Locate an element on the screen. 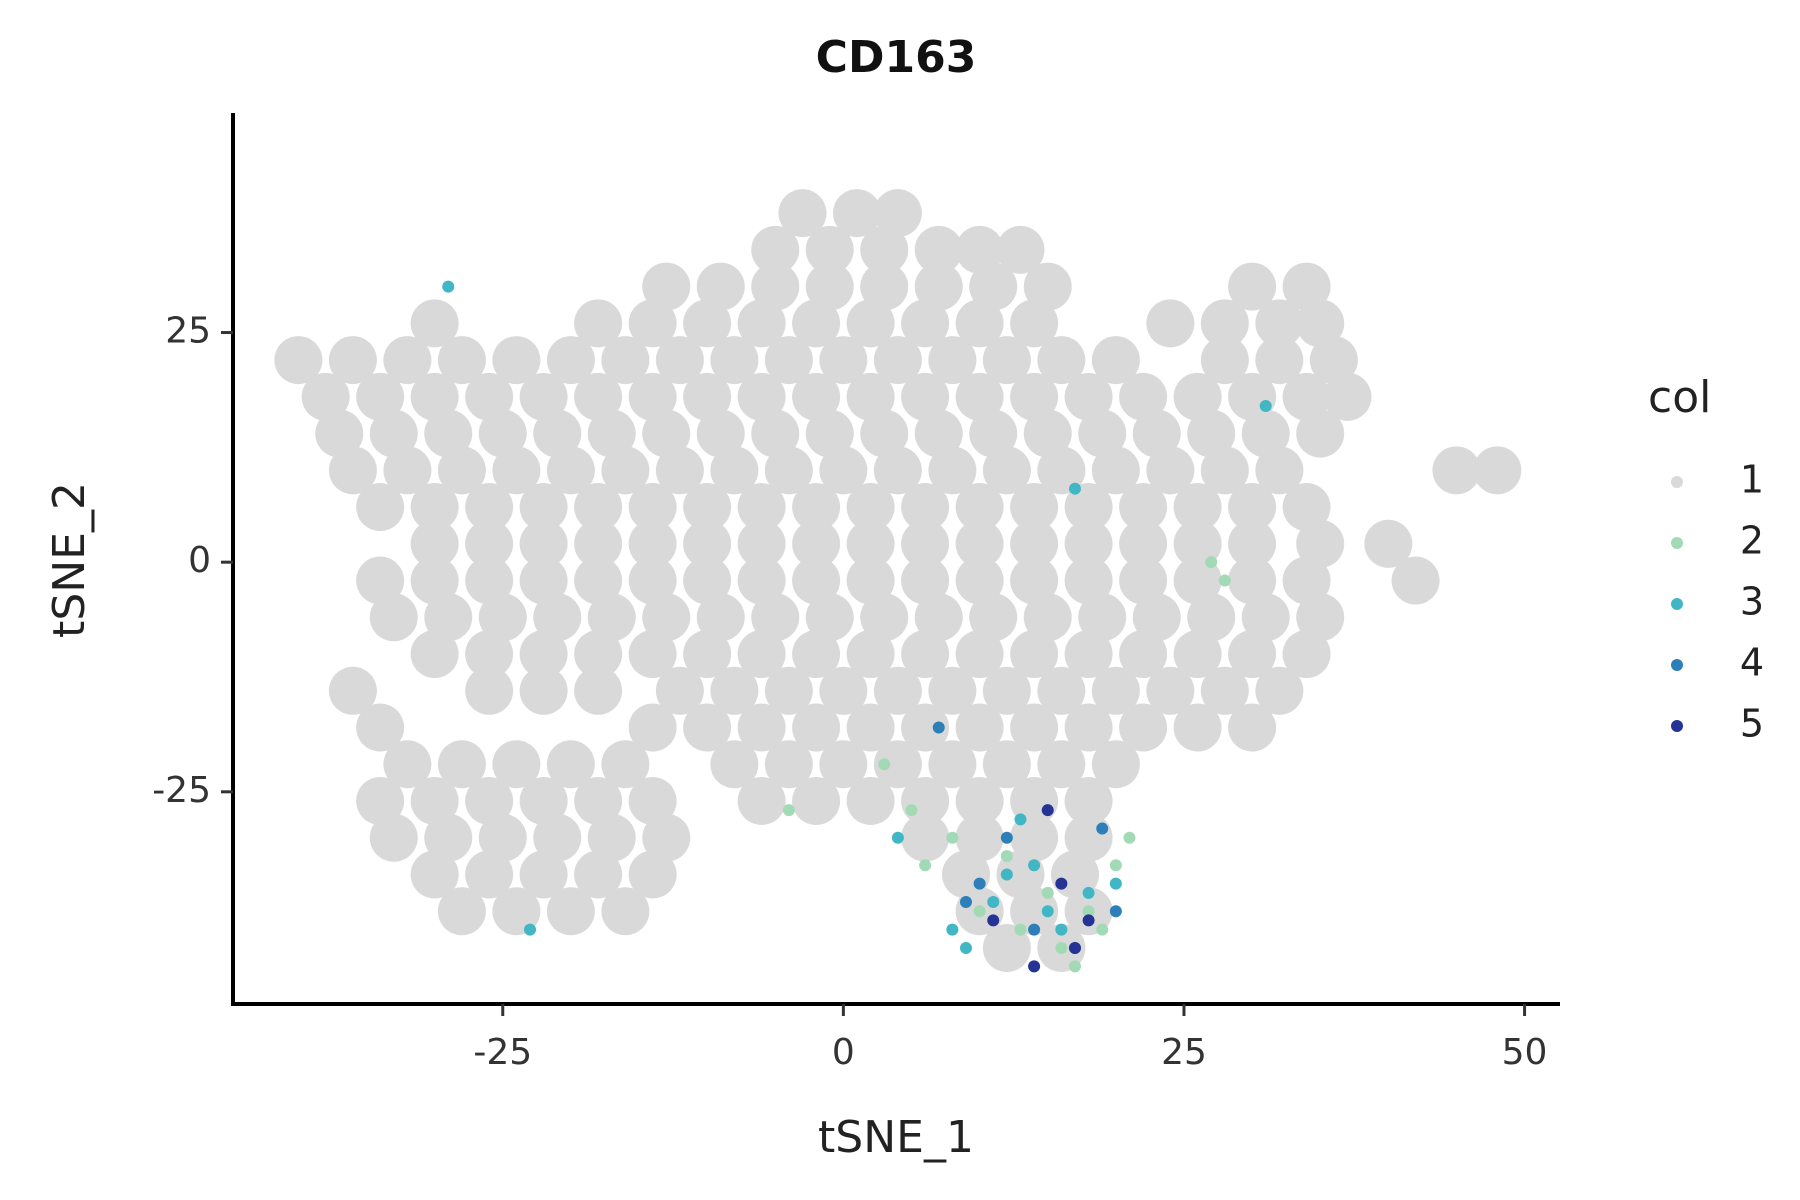 Image resolution: width=1800 pixels, height=1200 pixels. y-tick-label: 25 is located at coordinates (188, 331).